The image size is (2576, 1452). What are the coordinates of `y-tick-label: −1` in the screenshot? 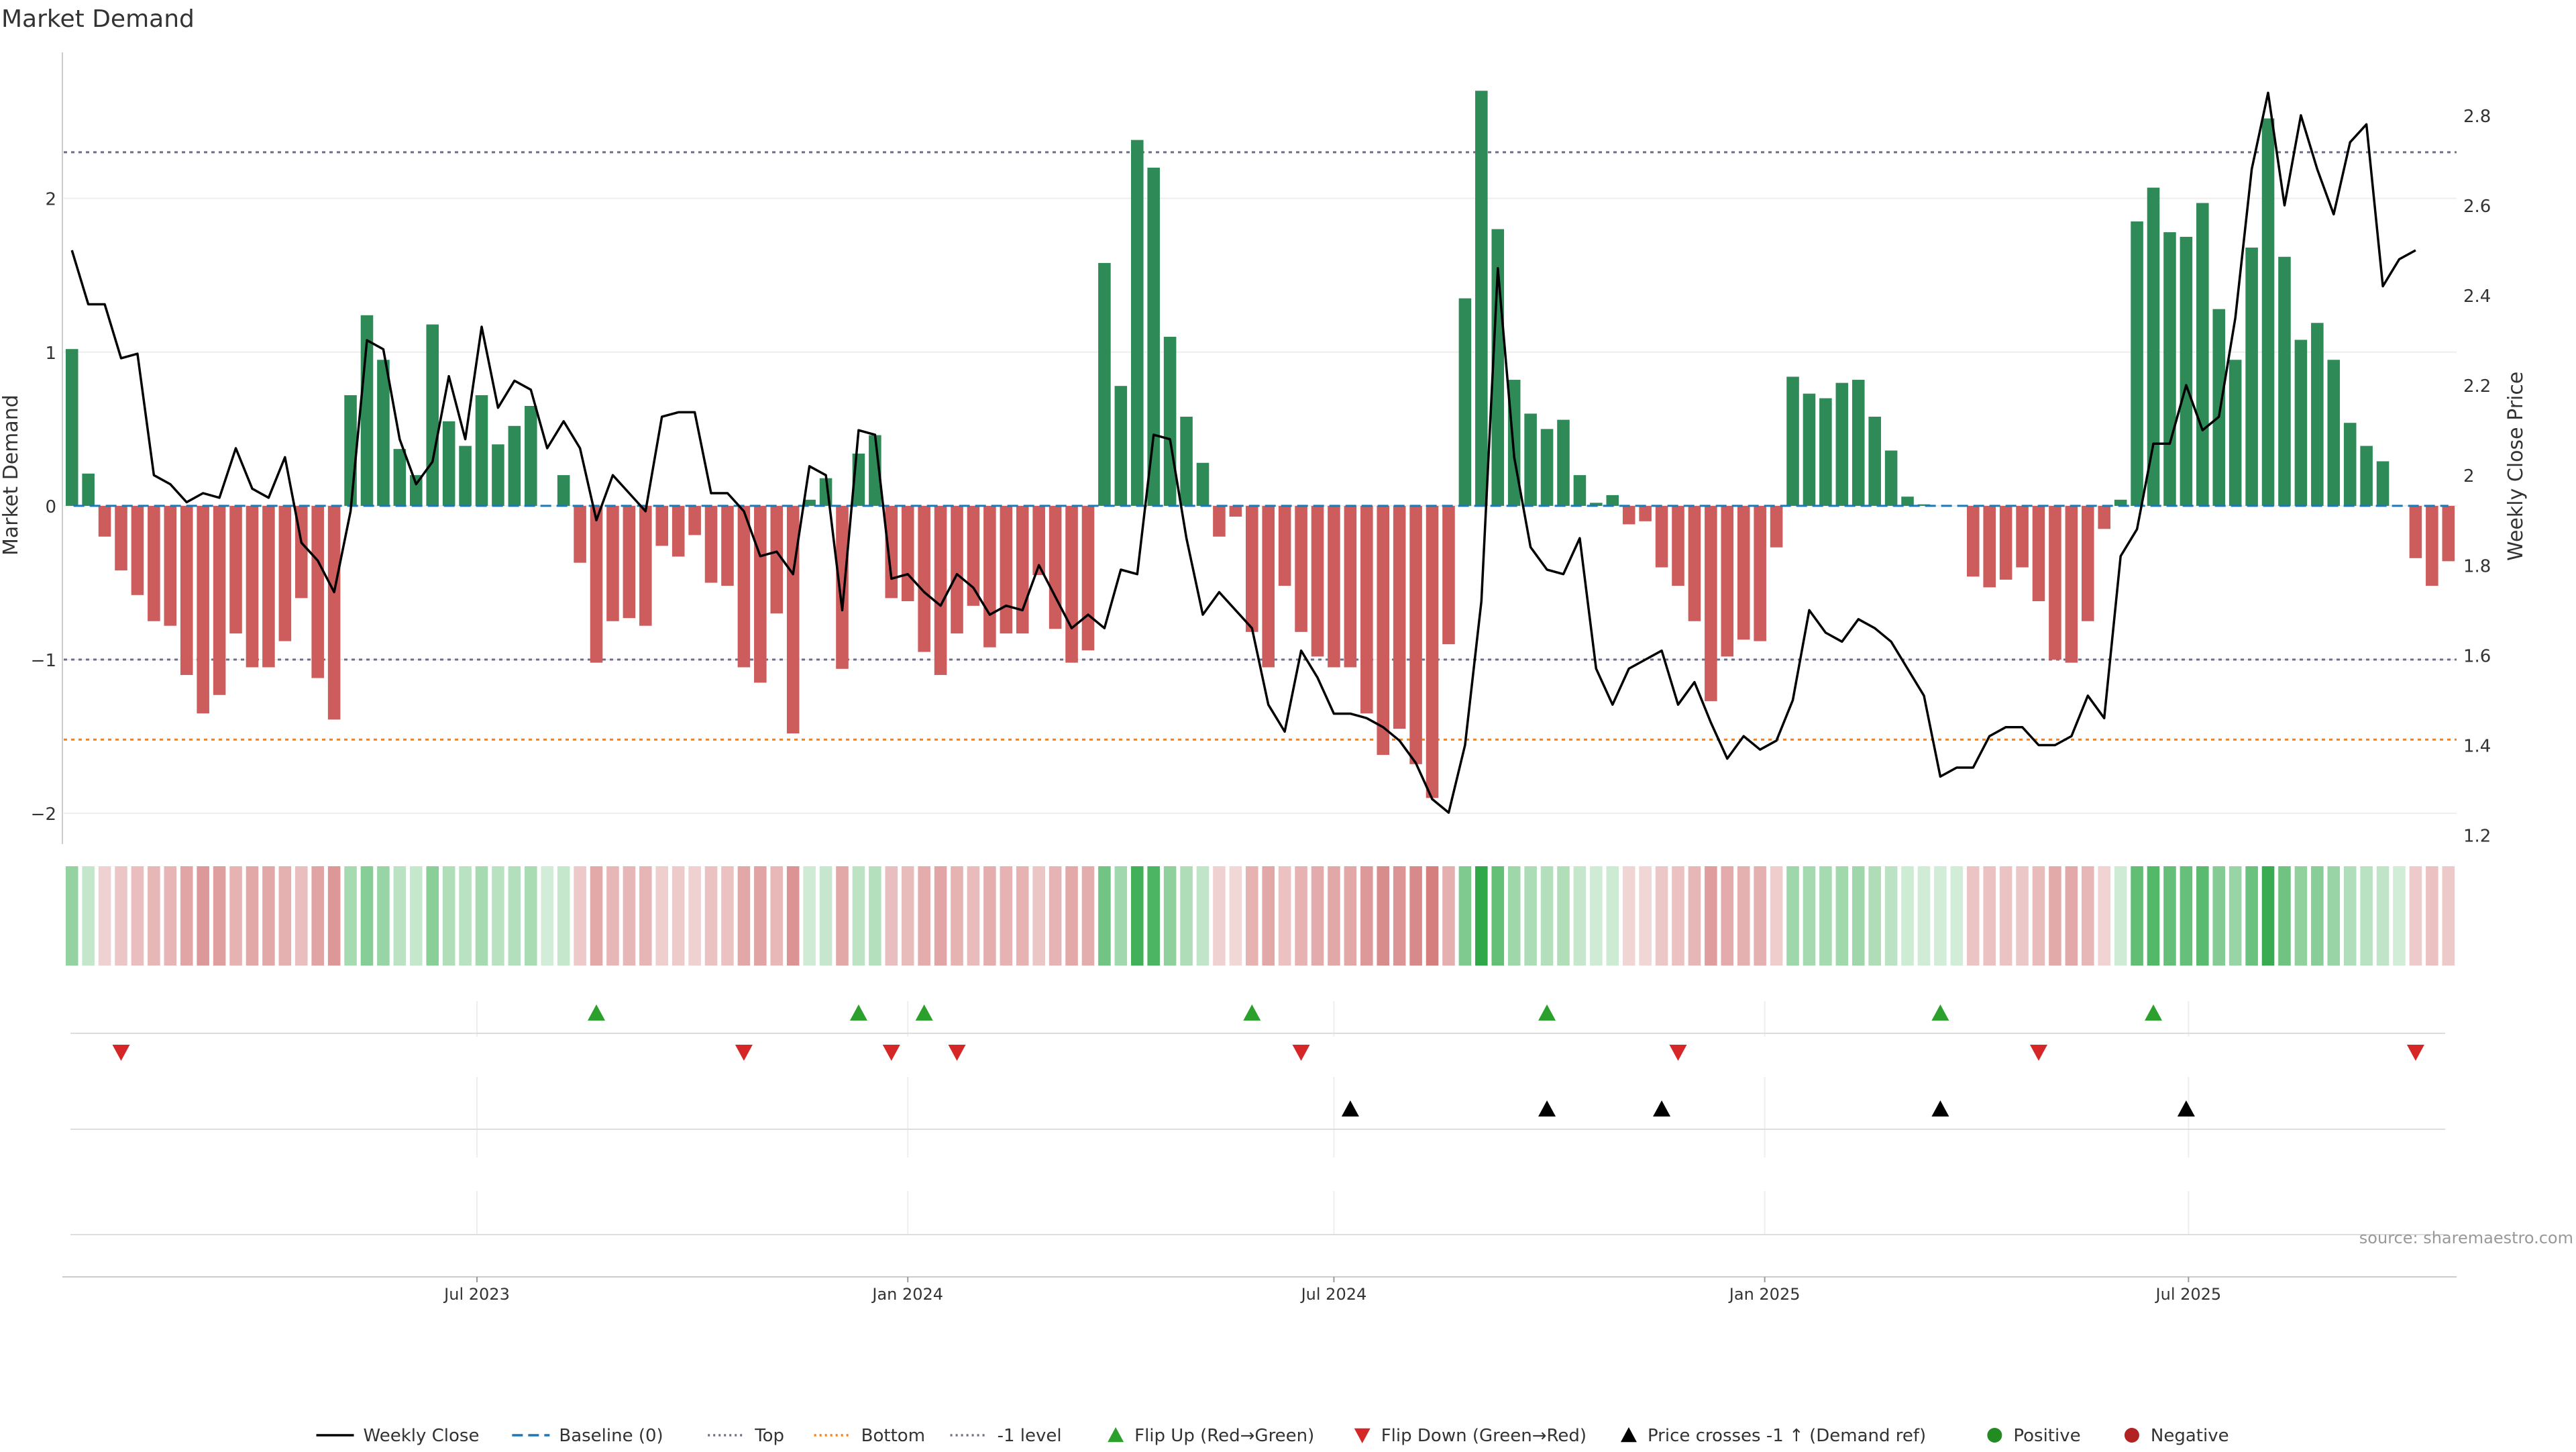 It's located at (43, 661).